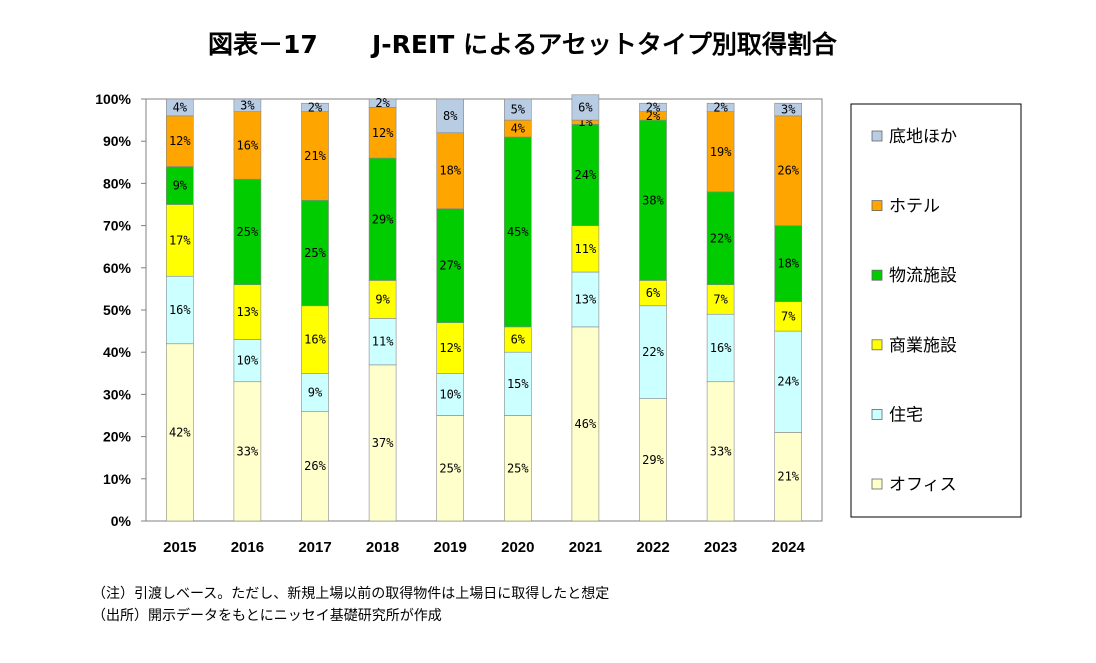  Describe the element at coordinates (117, 268) in the screenshot. I see `y-tick-label: 60%` at that location.